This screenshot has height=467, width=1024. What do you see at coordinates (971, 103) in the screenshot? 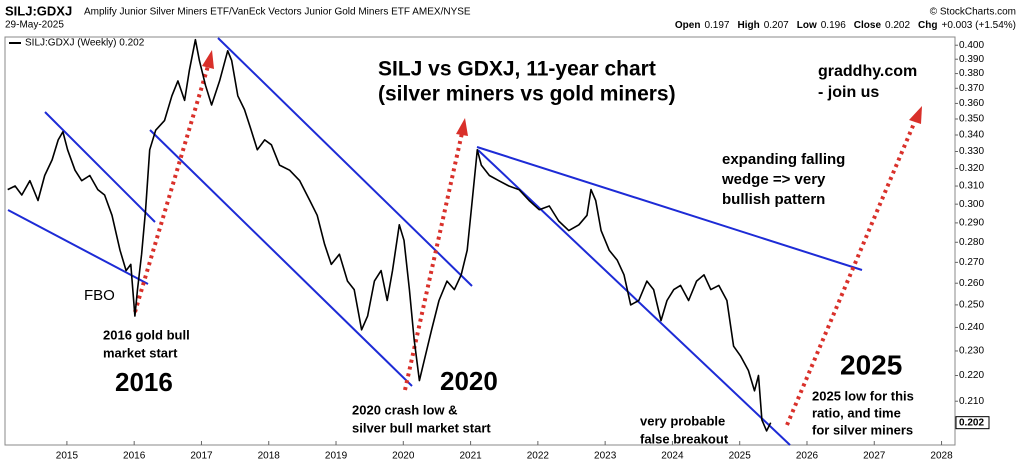
I see `y-tick-label: 0.360` at bounding box center [971, 103].